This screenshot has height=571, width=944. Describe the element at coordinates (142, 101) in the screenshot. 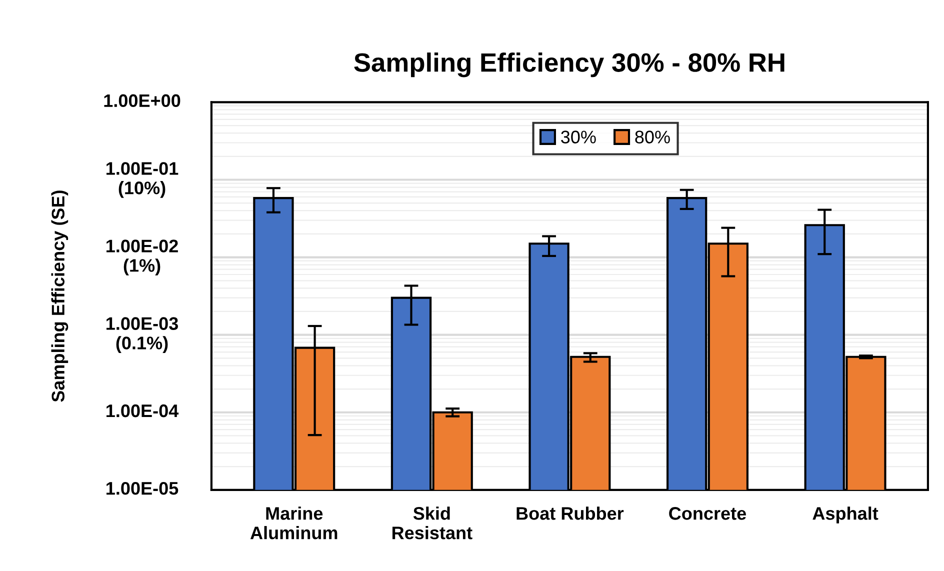

I see `y-tick-label: 1.00E+00` at that location.